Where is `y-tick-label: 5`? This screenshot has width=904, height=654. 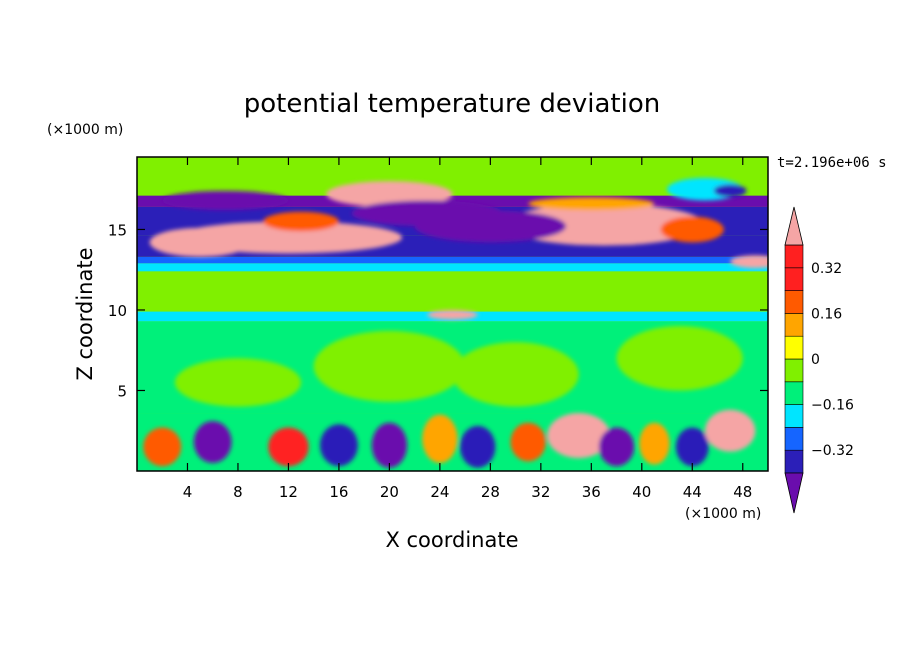
y-tick-label: 5 is located at coordinates (122, 391).